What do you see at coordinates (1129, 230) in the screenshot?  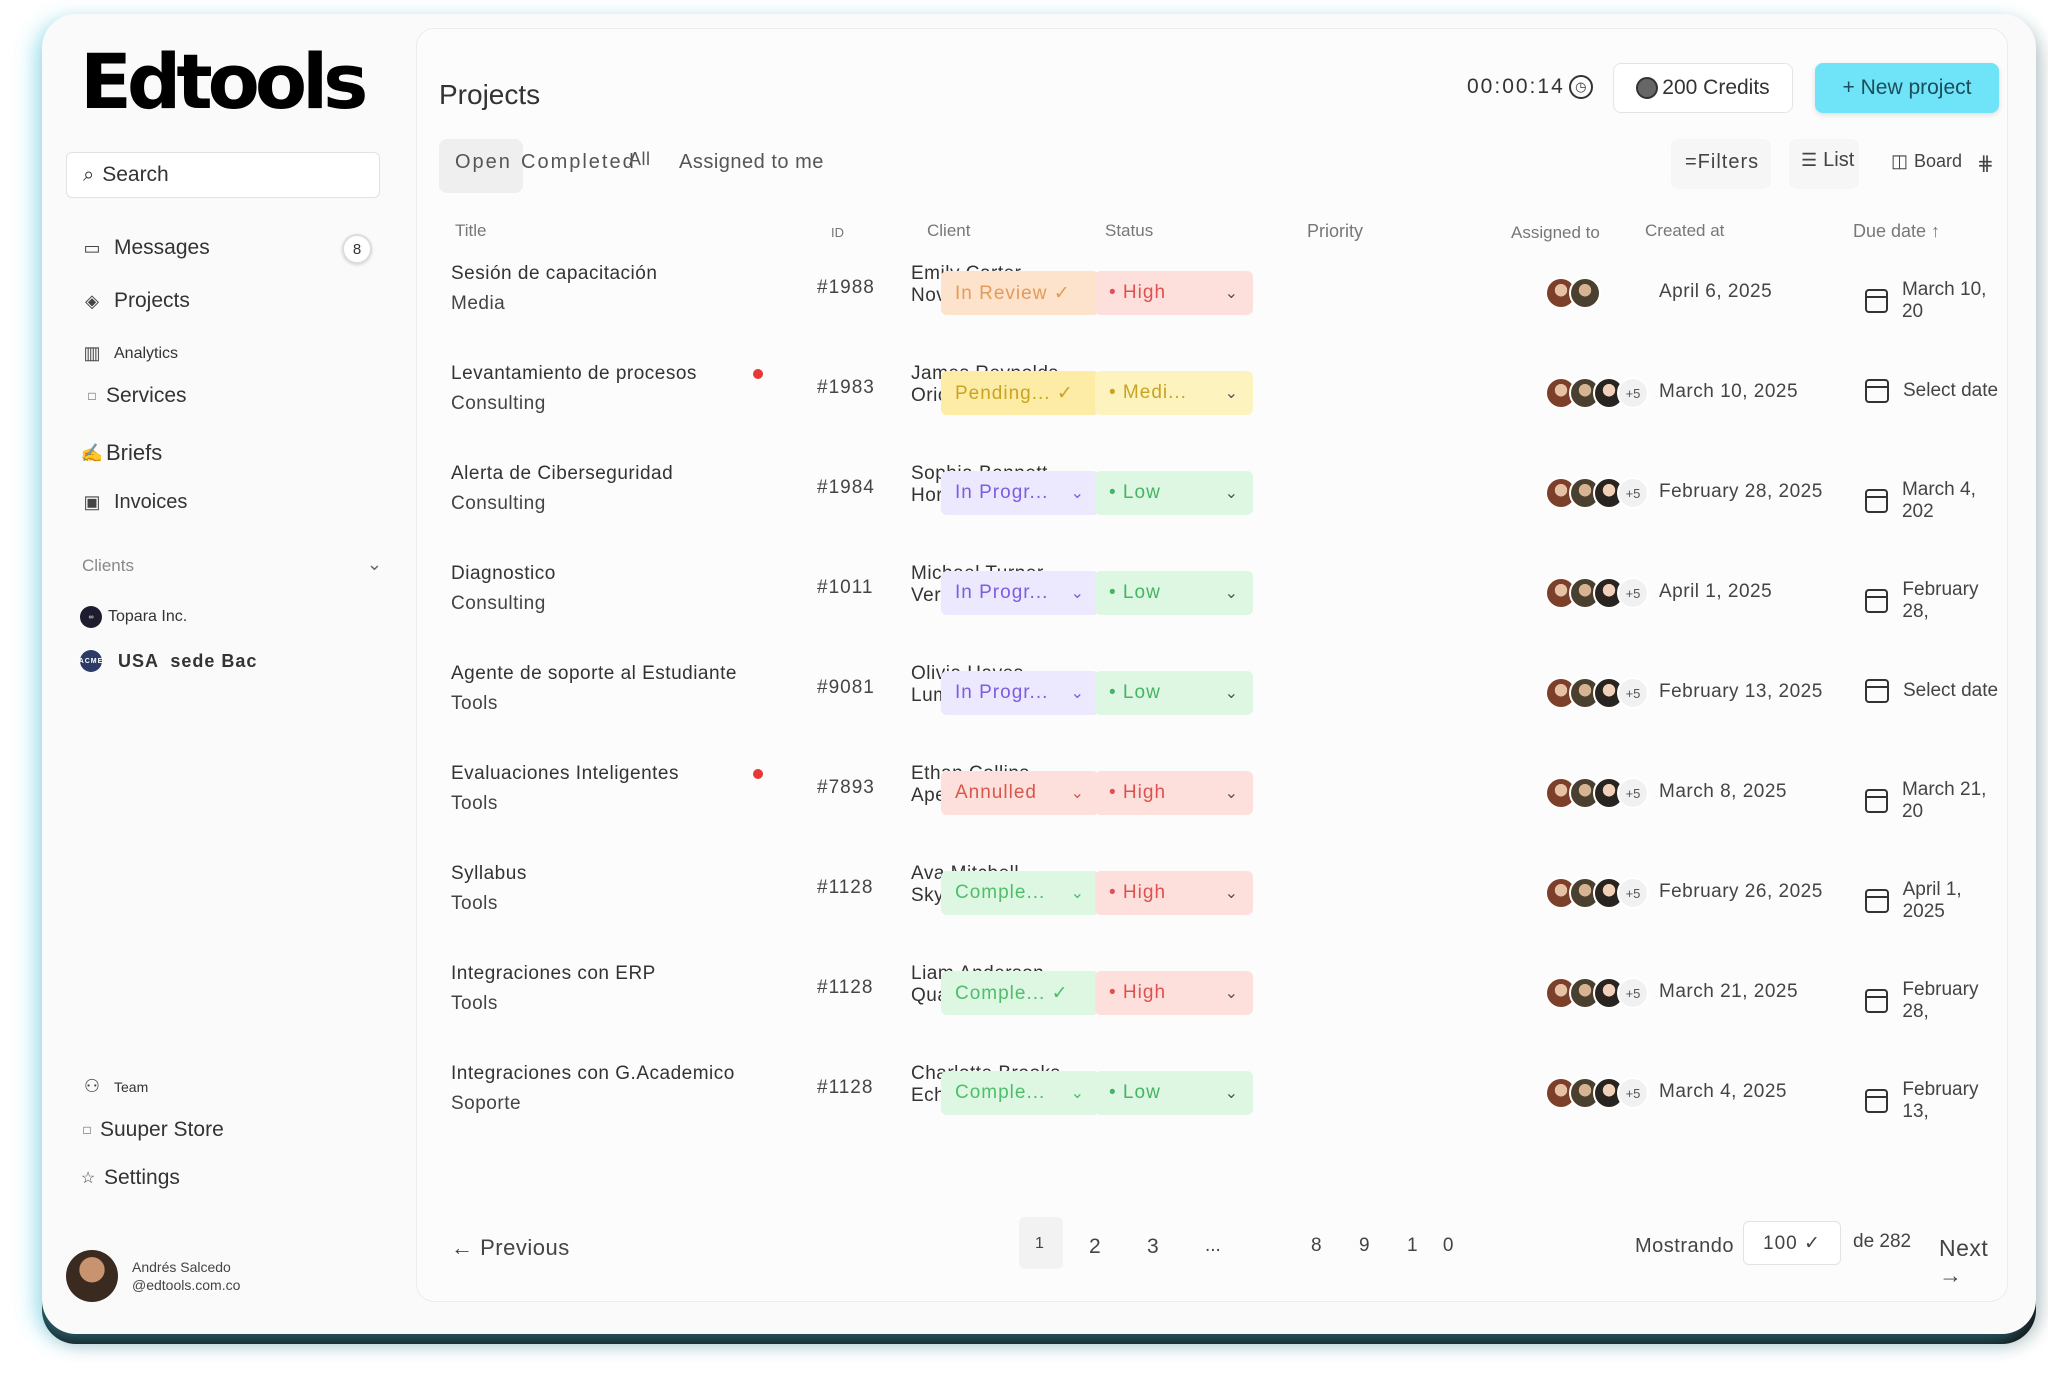 I see `col-status: Status` at bounding box center [1129, 230].